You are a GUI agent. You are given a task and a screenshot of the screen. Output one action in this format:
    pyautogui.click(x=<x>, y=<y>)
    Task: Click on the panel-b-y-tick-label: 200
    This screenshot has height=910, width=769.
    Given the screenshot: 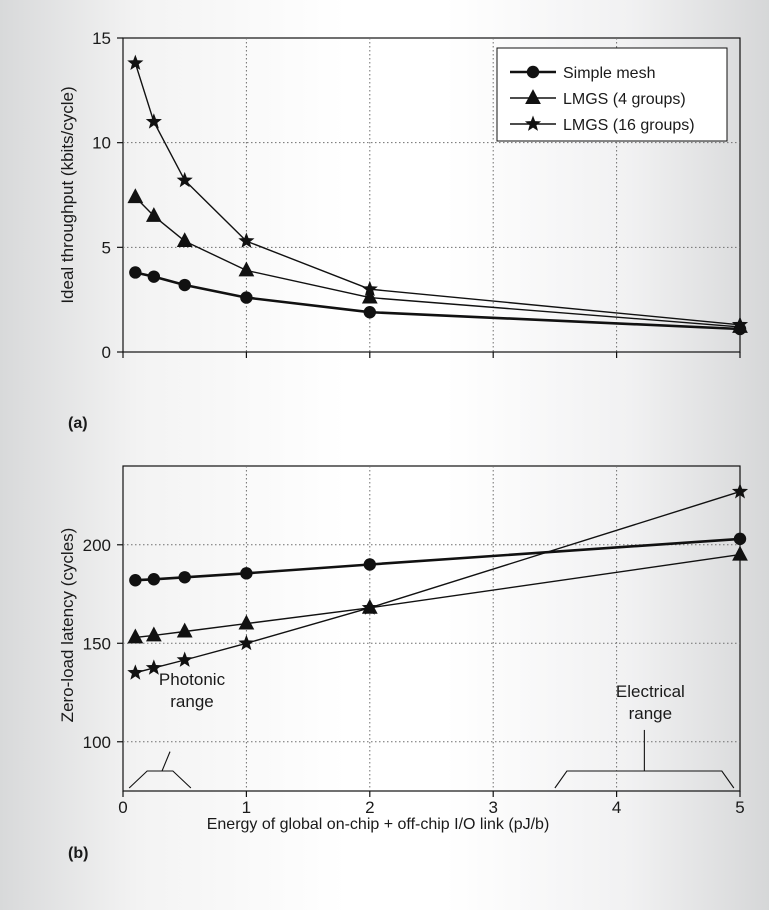 What is the action you would take?
    pyautogui.click(x=97, y=545)
    